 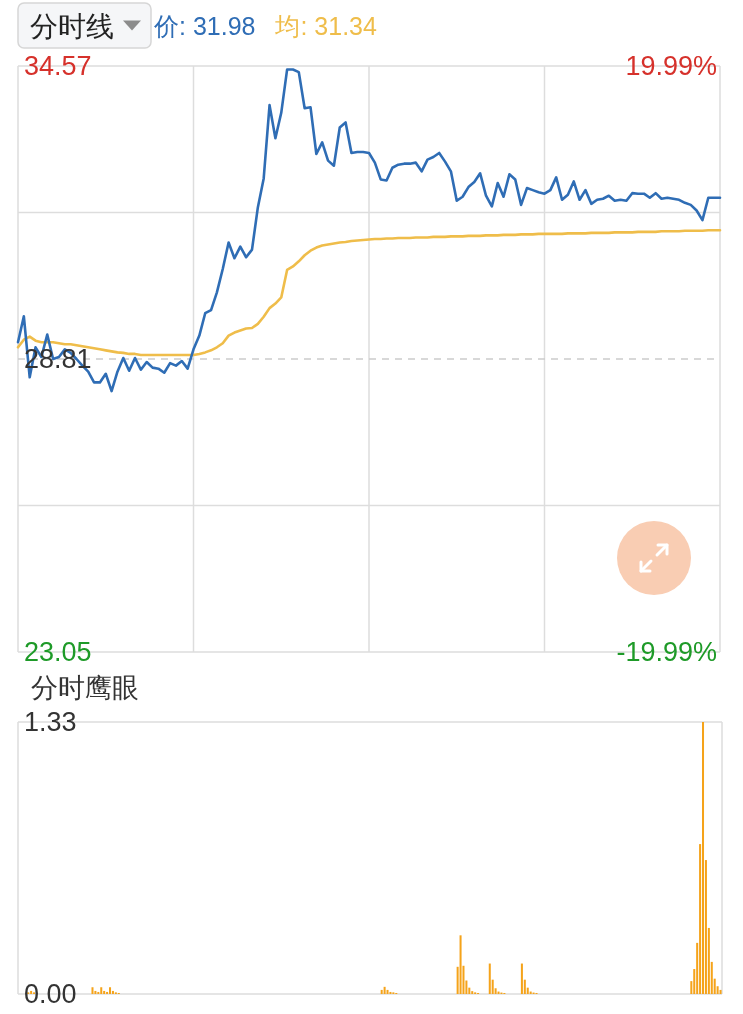 What do you see at coordinates (72, 26) in the screenshot?
I see `chart-title: 分时线` at bounding box center [72, 26].